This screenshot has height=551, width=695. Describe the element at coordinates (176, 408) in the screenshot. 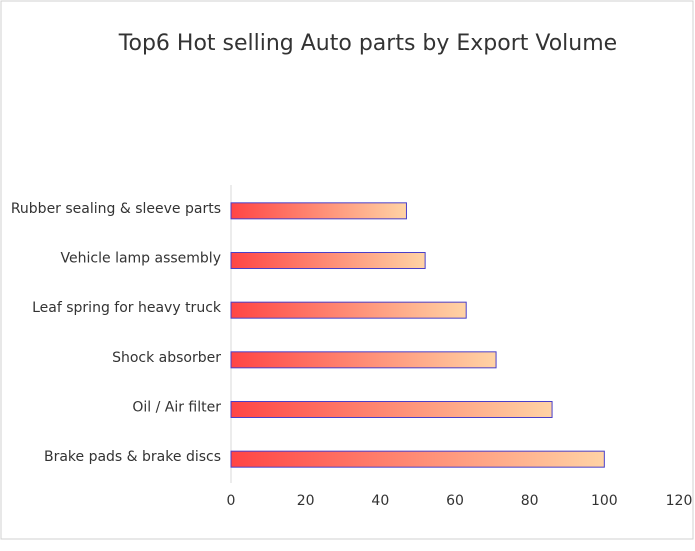

I see `y-tick-label: Oil / Air filter` at that location.